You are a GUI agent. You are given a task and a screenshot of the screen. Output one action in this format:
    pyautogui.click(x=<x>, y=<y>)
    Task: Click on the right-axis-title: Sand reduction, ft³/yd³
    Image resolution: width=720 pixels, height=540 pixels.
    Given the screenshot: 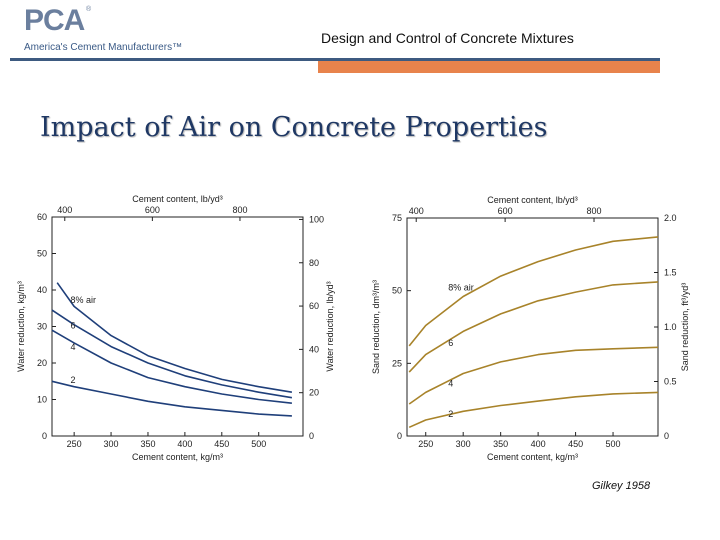 What is the action you would take?
    pyautogui.click(x=685, y=327)
    